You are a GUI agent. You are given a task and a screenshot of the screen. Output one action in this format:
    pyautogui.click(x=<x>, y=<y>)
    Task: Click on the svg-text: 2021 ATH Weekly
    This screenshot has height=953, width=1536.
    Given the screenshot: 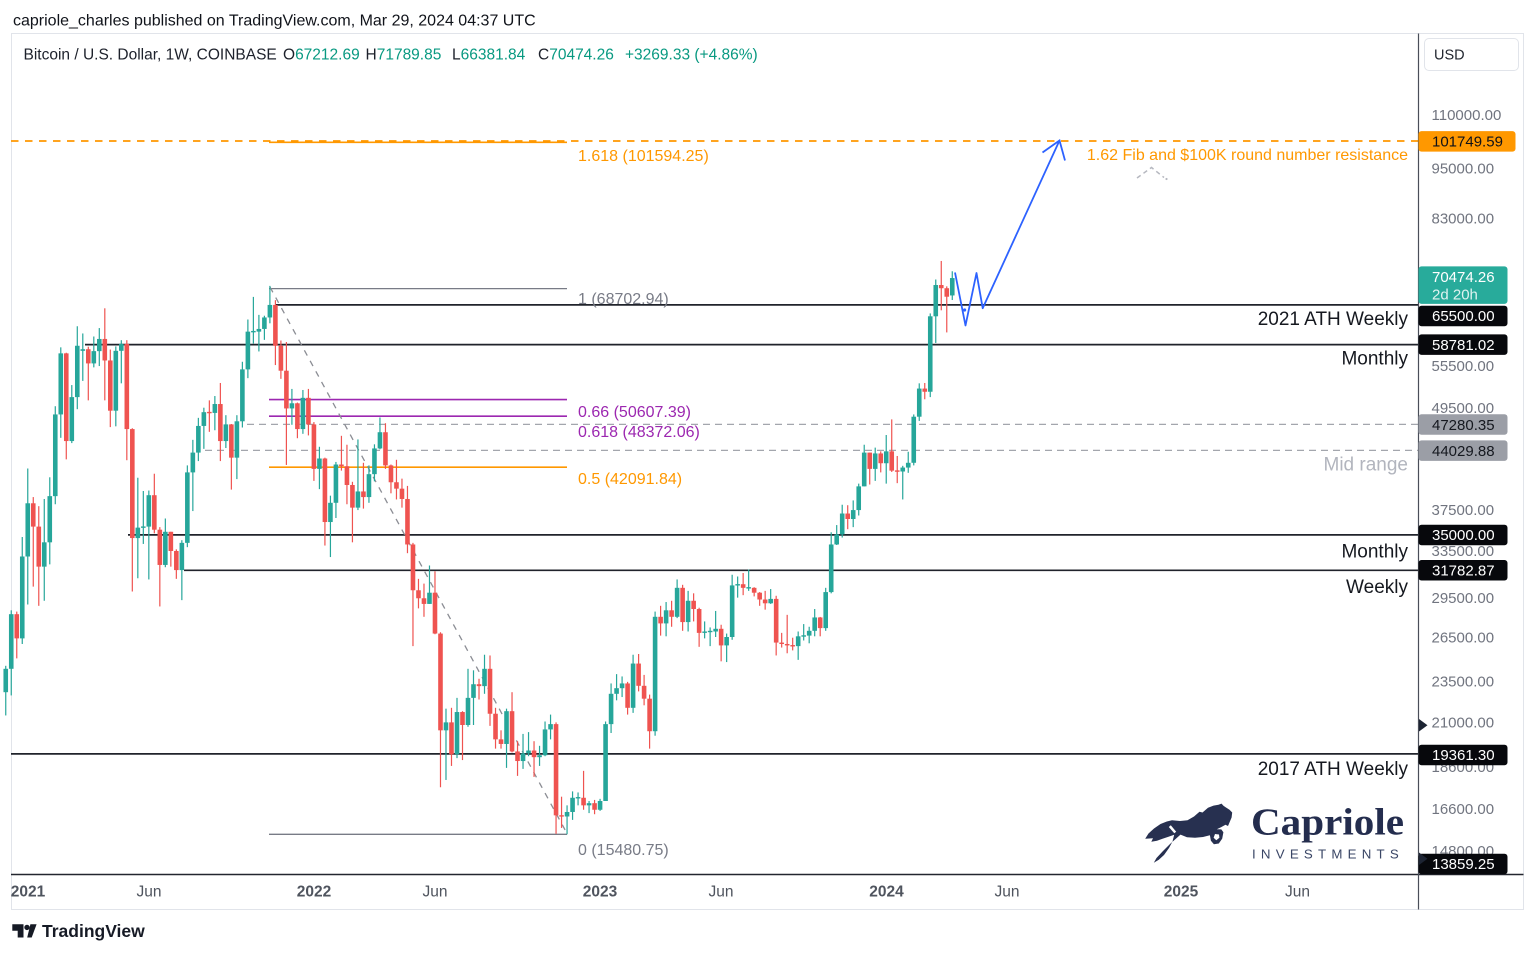 What is the action you would take?
    pyautogui.click(x=1333, y=319)
    